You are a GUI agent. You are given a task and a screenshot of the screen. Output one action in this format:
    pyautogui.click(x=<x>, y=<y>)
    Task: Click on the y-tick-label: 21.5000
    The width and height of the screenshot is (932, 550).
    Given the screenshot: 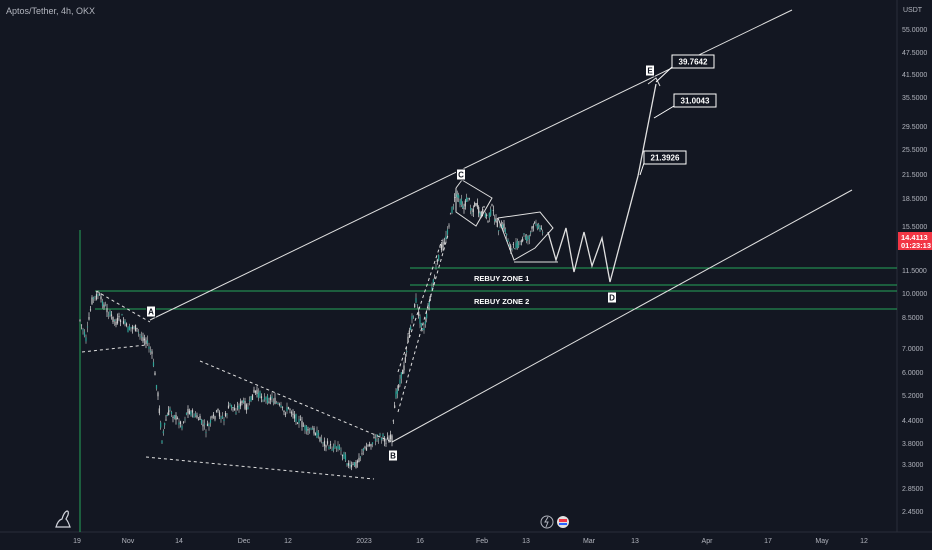 What is the action you would take?
    pyautogui.click(x=914, y=175)
    